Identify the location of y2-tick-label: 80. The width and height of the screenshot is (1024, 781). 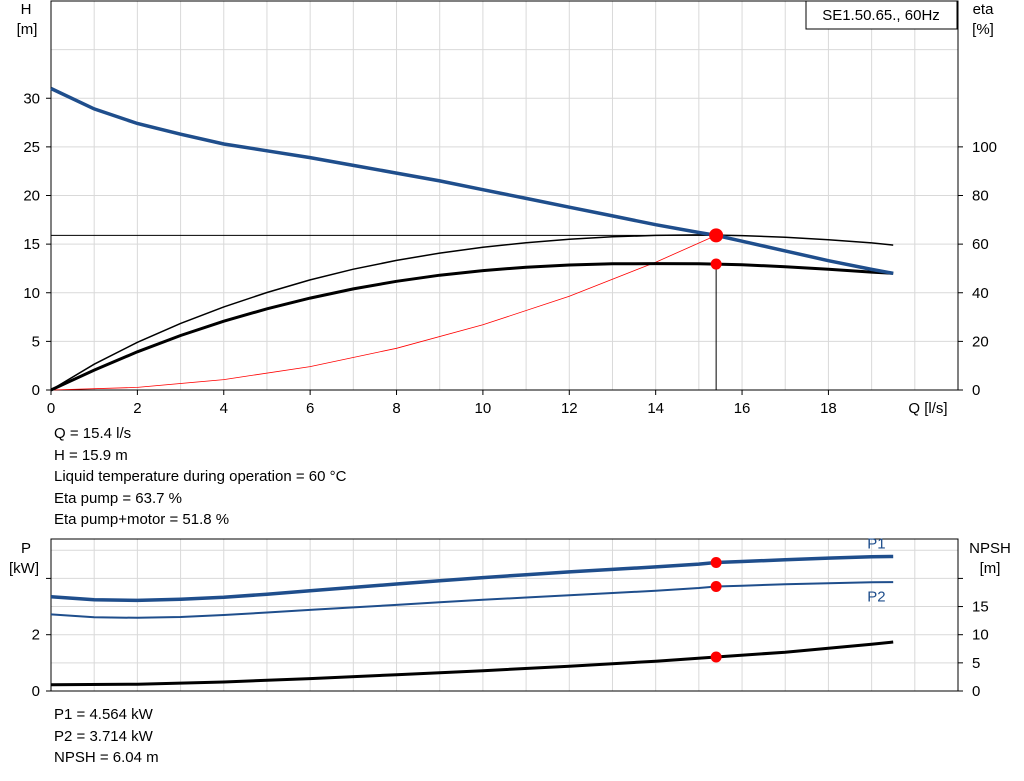
(980, 196).